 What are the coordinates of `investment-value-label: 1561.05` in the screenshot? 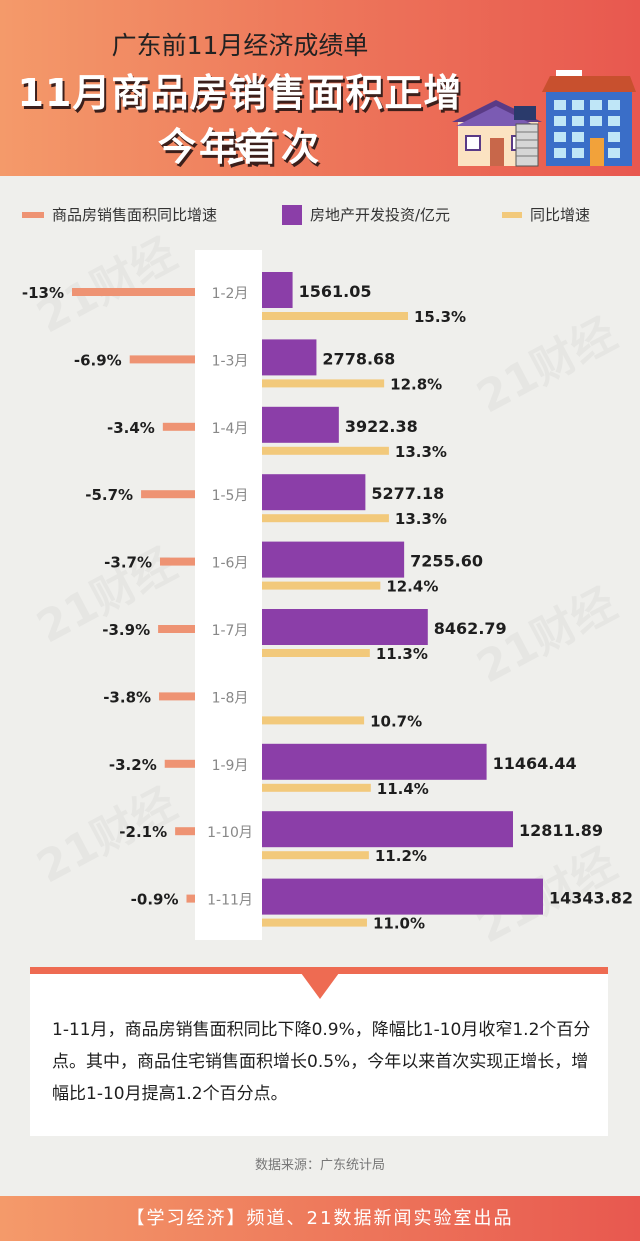 It's located at (335, 291).